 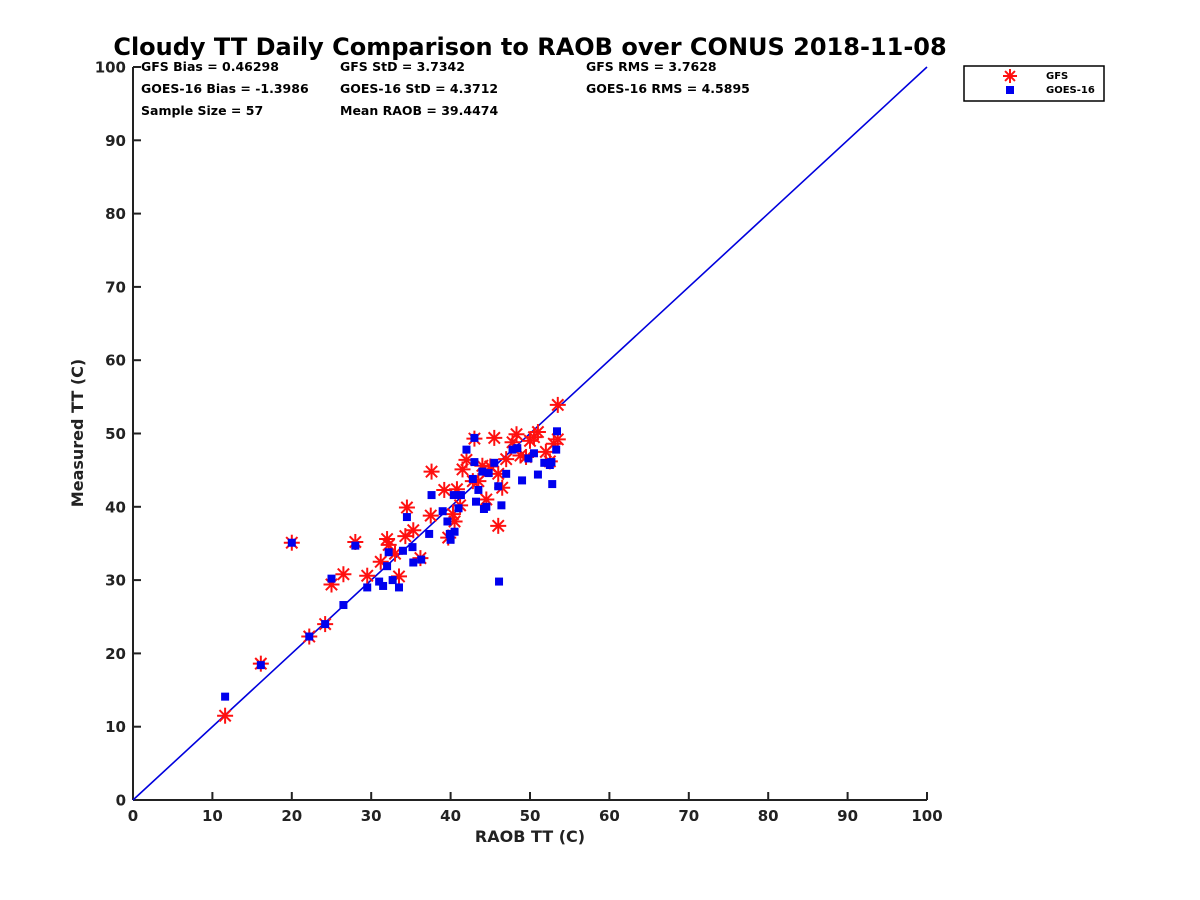 I want to click on x-tick-label: 30, so click(x=371, y=816).